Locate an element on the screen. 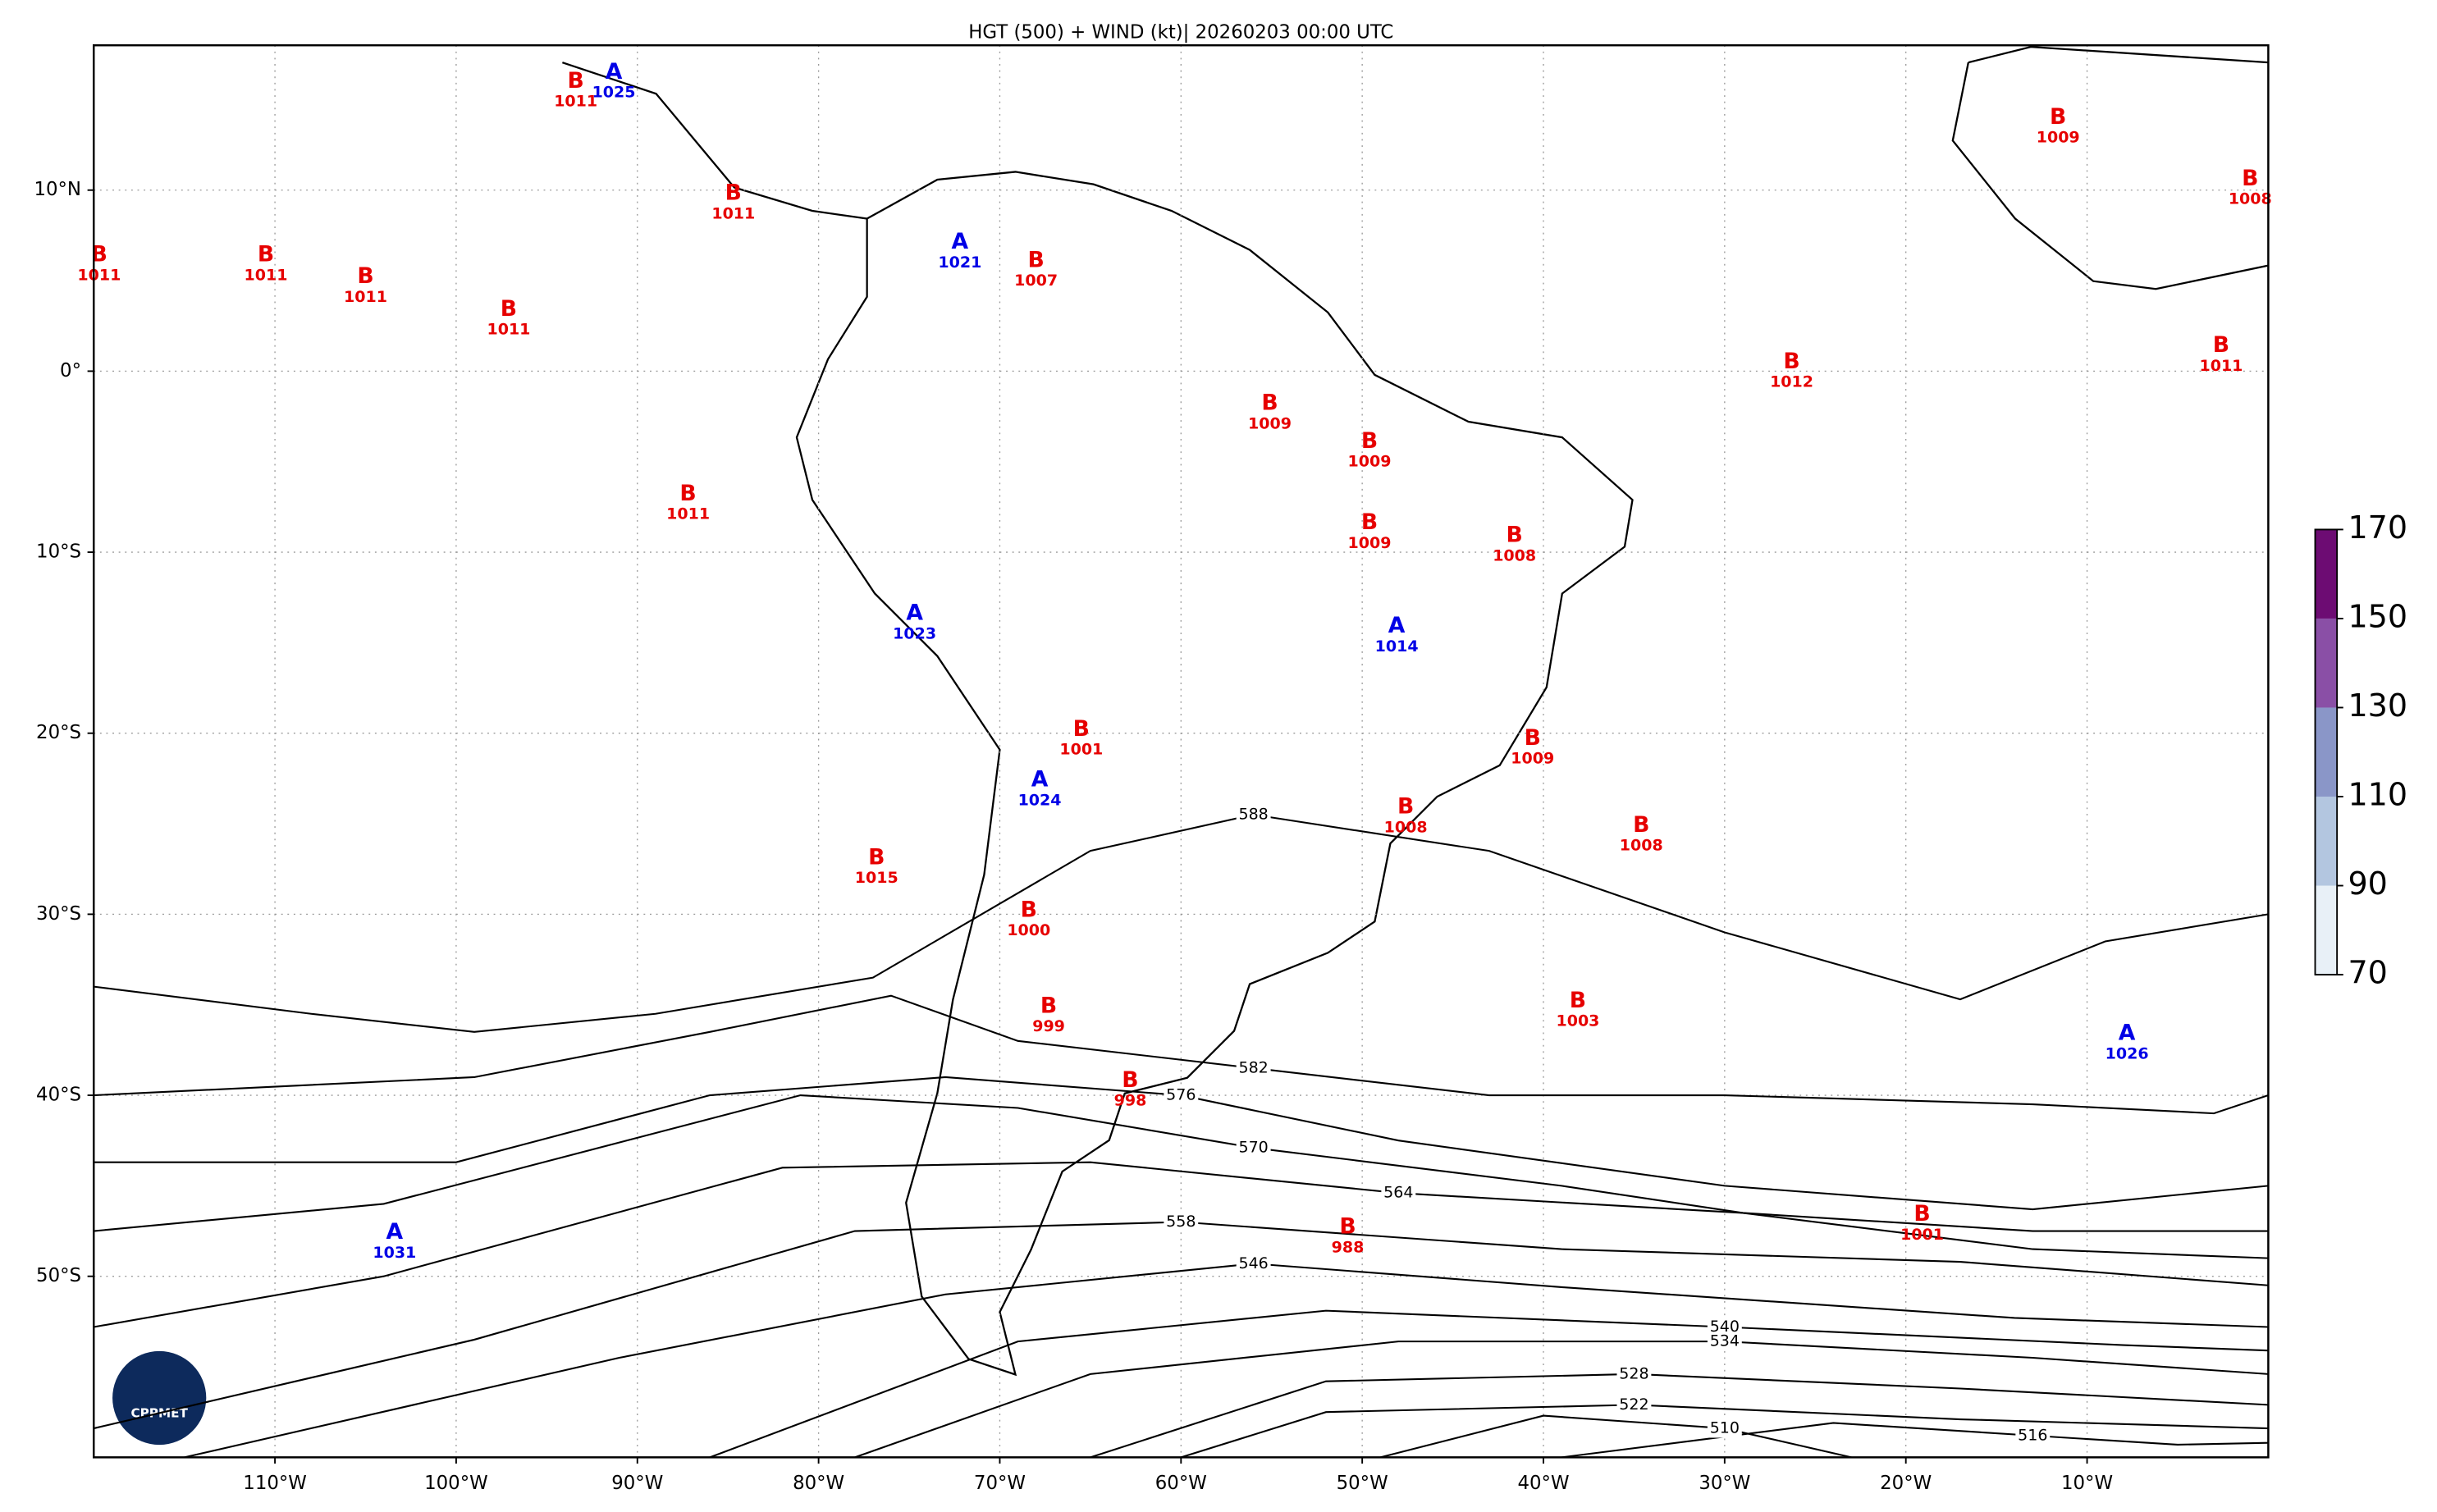 Image resolution: width=2437 pixels, height=1512 pixels. center-value: 1003 is located at coordinates (1578, 1021).